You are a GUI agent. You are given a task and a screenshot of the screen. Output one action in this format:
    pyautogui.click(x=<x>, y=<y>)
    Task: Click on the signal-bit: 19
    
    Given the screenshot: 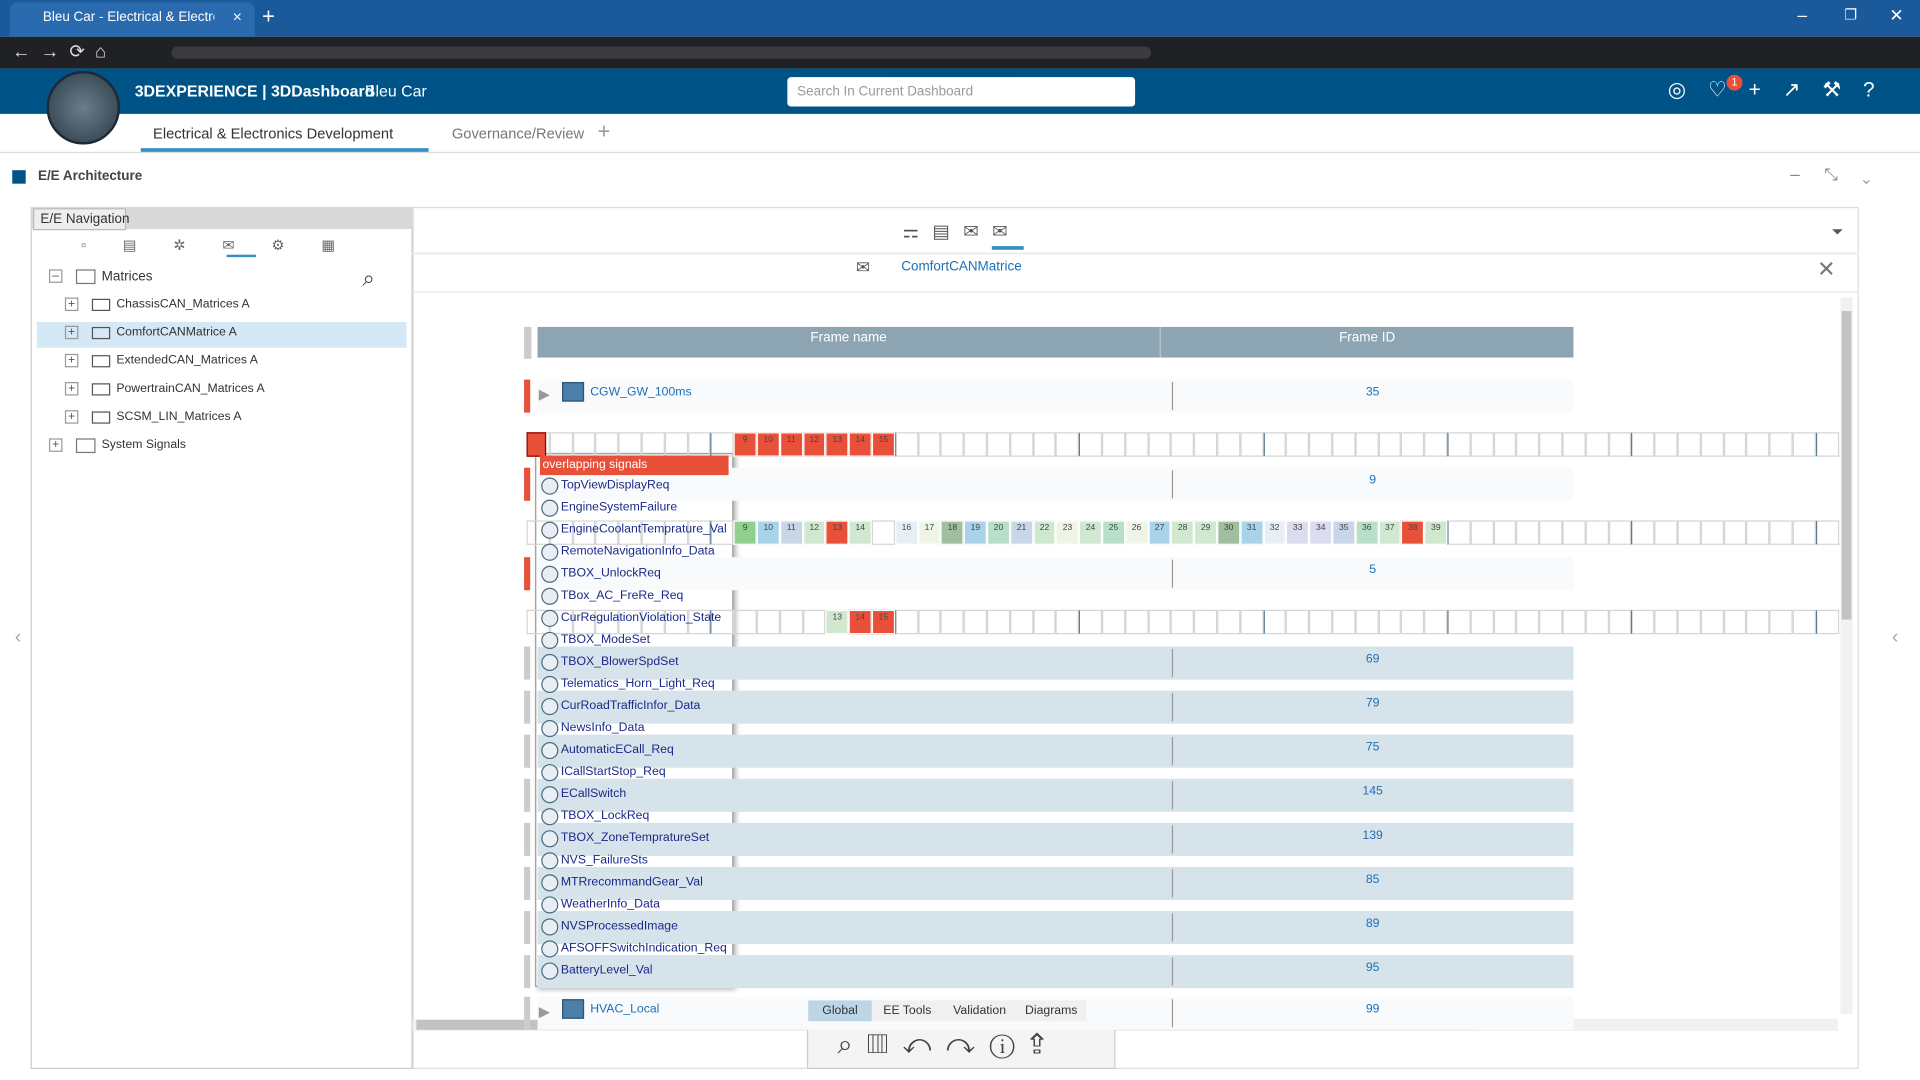 What is the action you would take?
    pyautogui.click(x=975, y=532)
    